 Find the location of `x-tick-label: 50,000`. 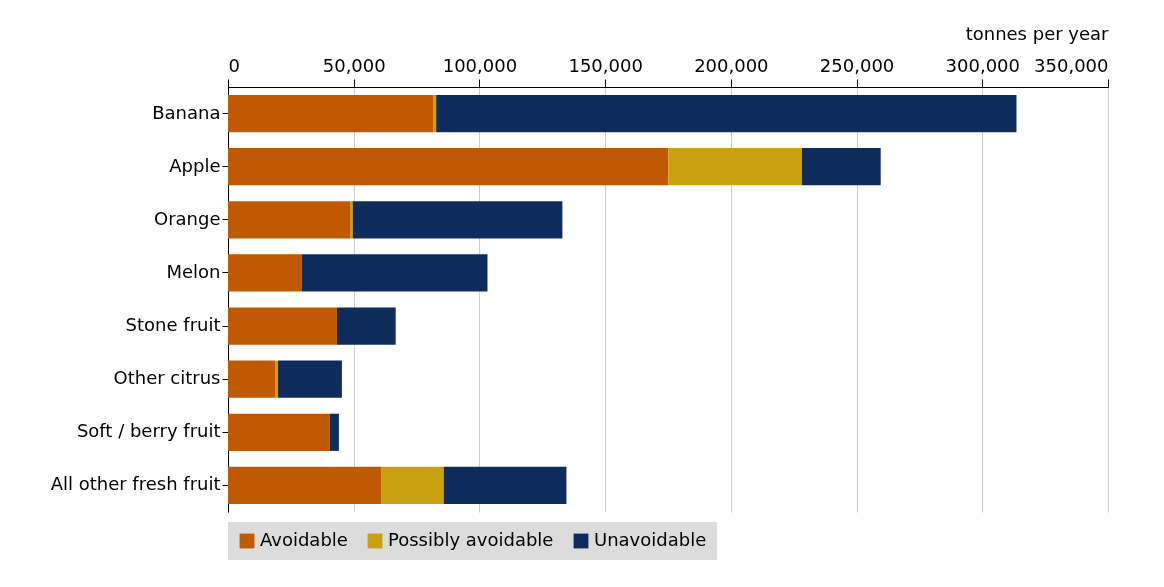

x-tick-label: 50,000 is located at coordinates (354, 65).